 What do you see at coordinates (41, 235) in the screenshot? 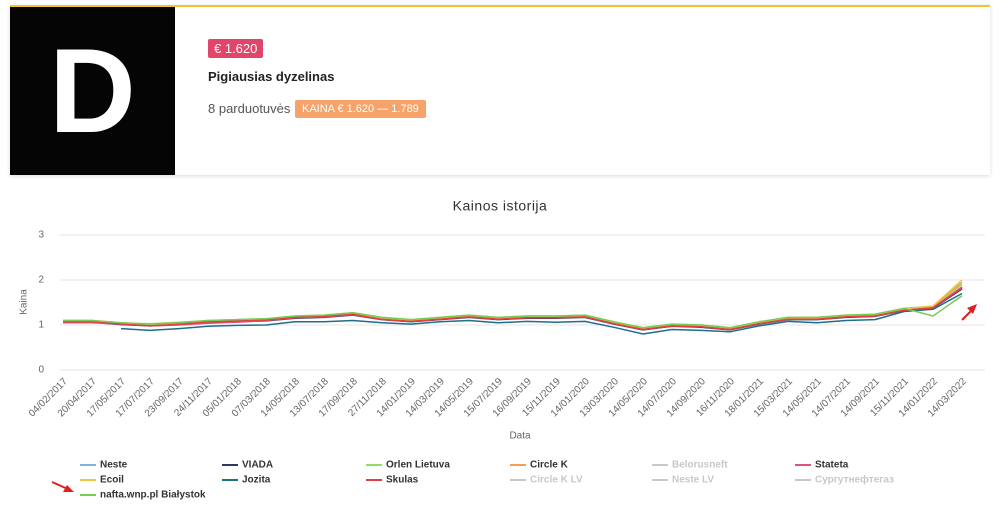
I see `y-tick-label: 3` at bounding box center [41, 235].